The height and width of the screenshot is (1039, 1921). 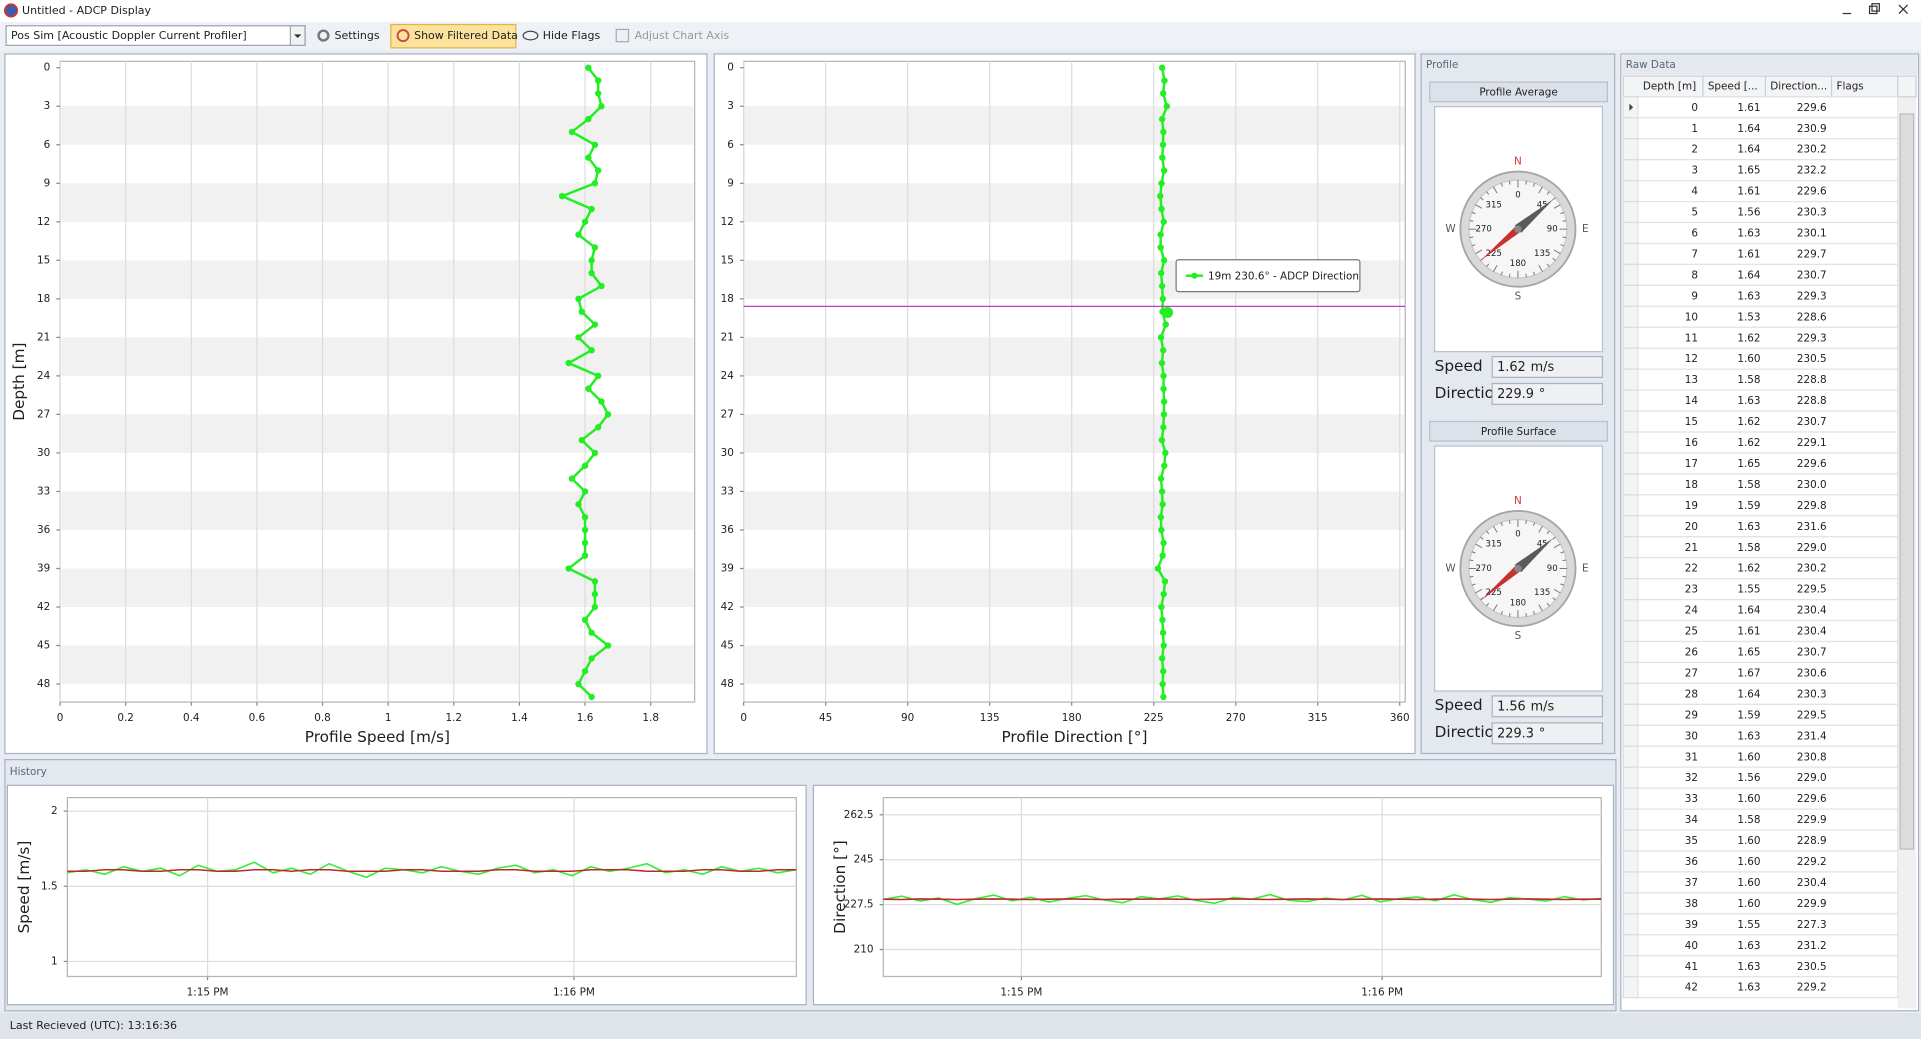 What do you see at coordinates (1694, 192) in the screenshot?
I see `table-cell: 4` at bounding box center [1694, 192].